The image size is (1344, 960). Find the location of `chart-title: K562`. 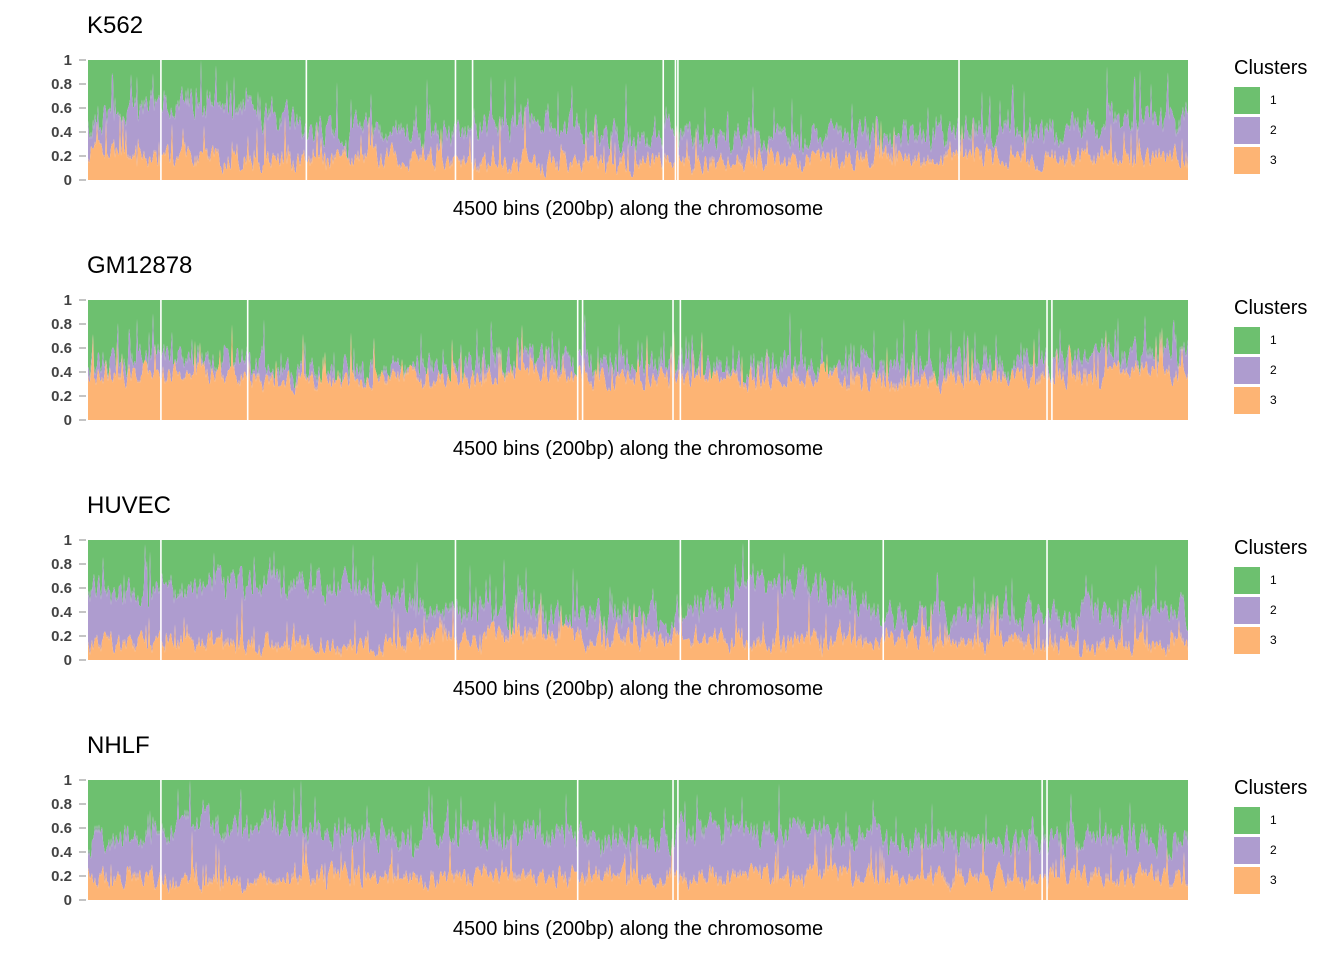

chart-title: K562 is located at coordinates (115, 25).